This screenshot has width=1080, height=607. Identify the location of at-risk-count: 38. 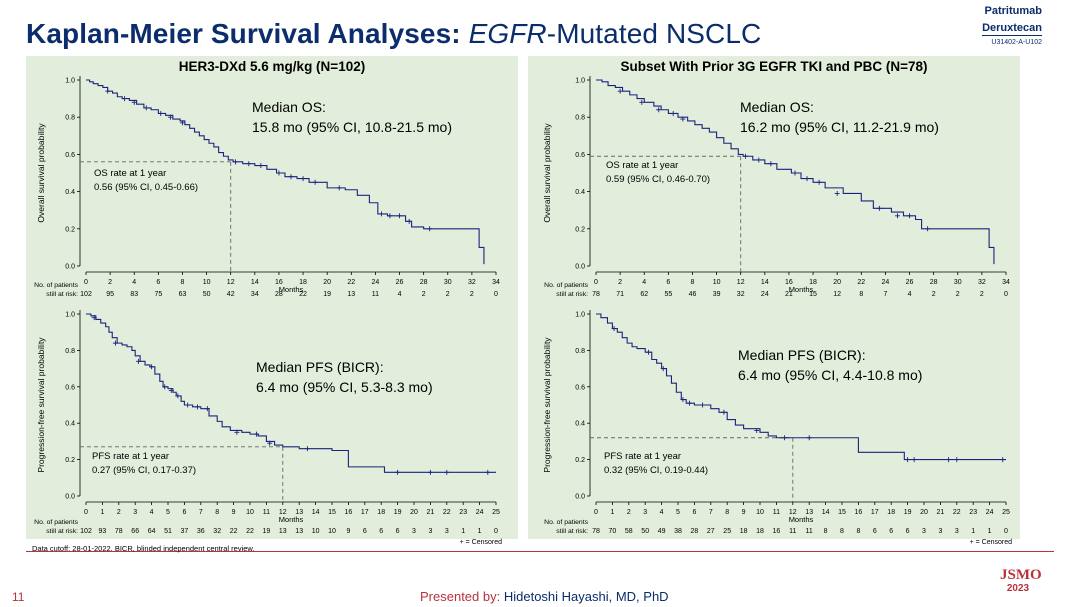
(678, 531).